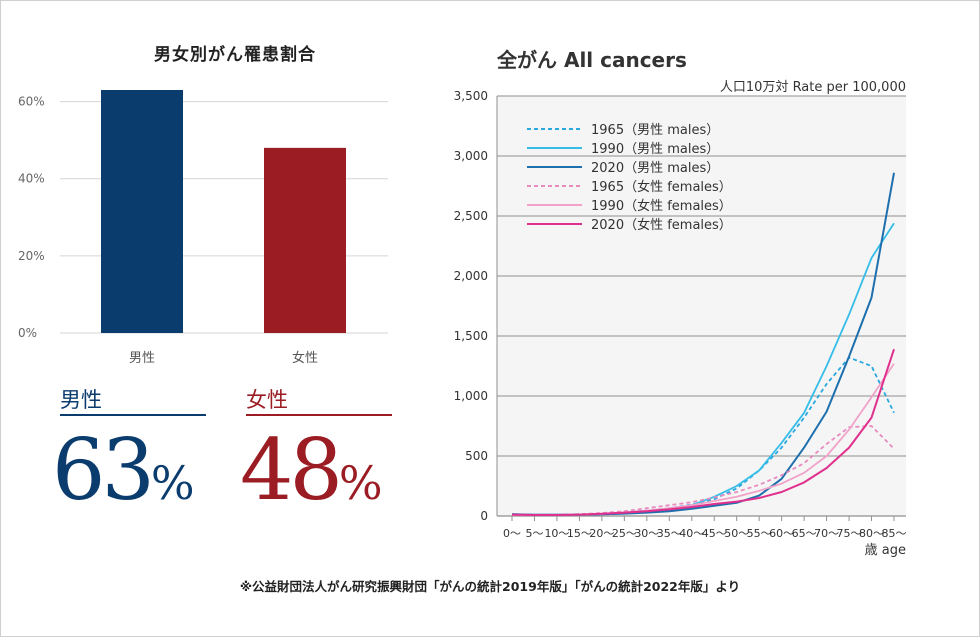 The width and height of the screenshot is (980, 637). I want to click on x-tick-label: 0～, so click(512, 533).